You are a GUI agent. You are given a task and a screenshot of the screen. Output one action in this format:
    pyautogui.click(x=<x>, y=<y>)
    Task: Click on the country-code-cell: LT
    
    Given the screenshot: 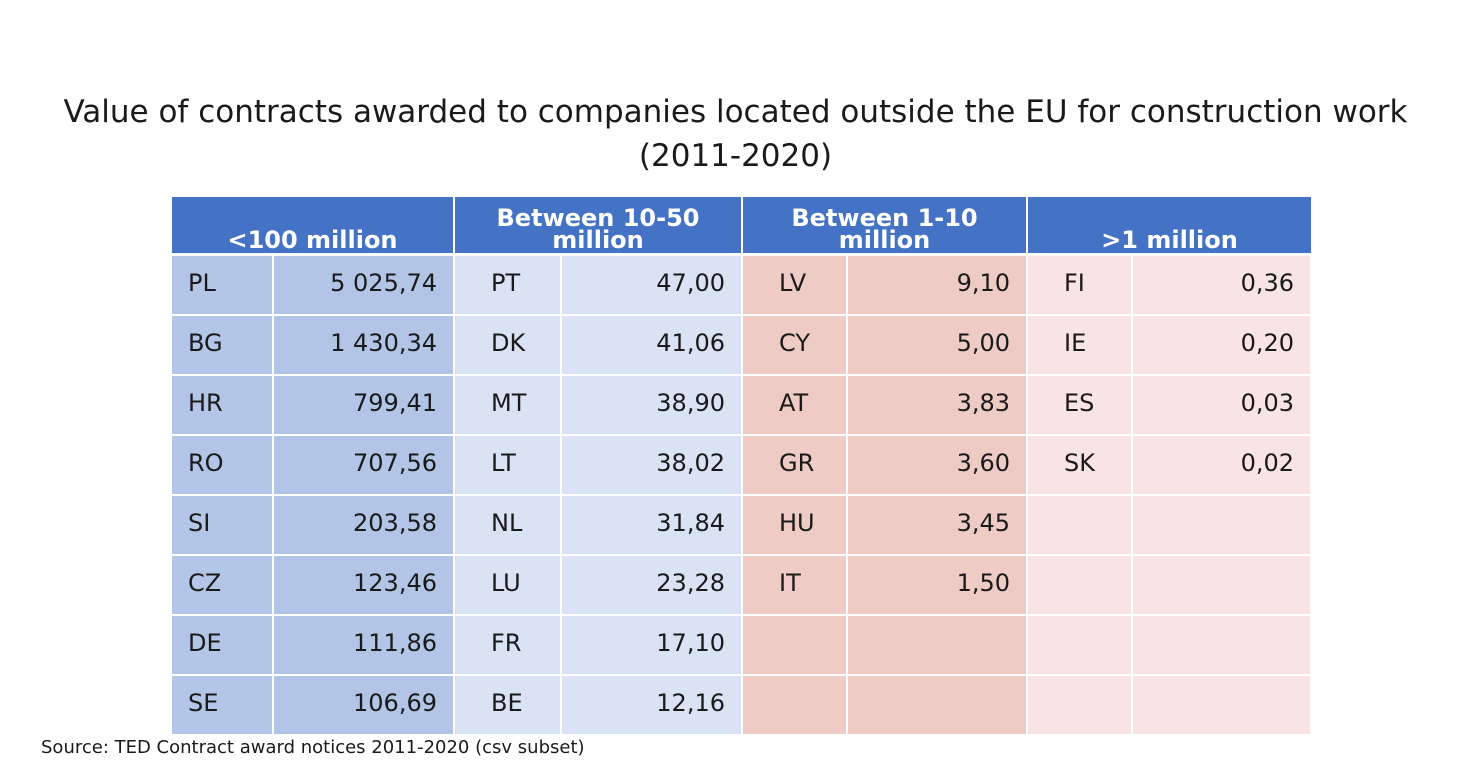 What is the action you would take?
    pyautogui.click(x=508, y=465)
    